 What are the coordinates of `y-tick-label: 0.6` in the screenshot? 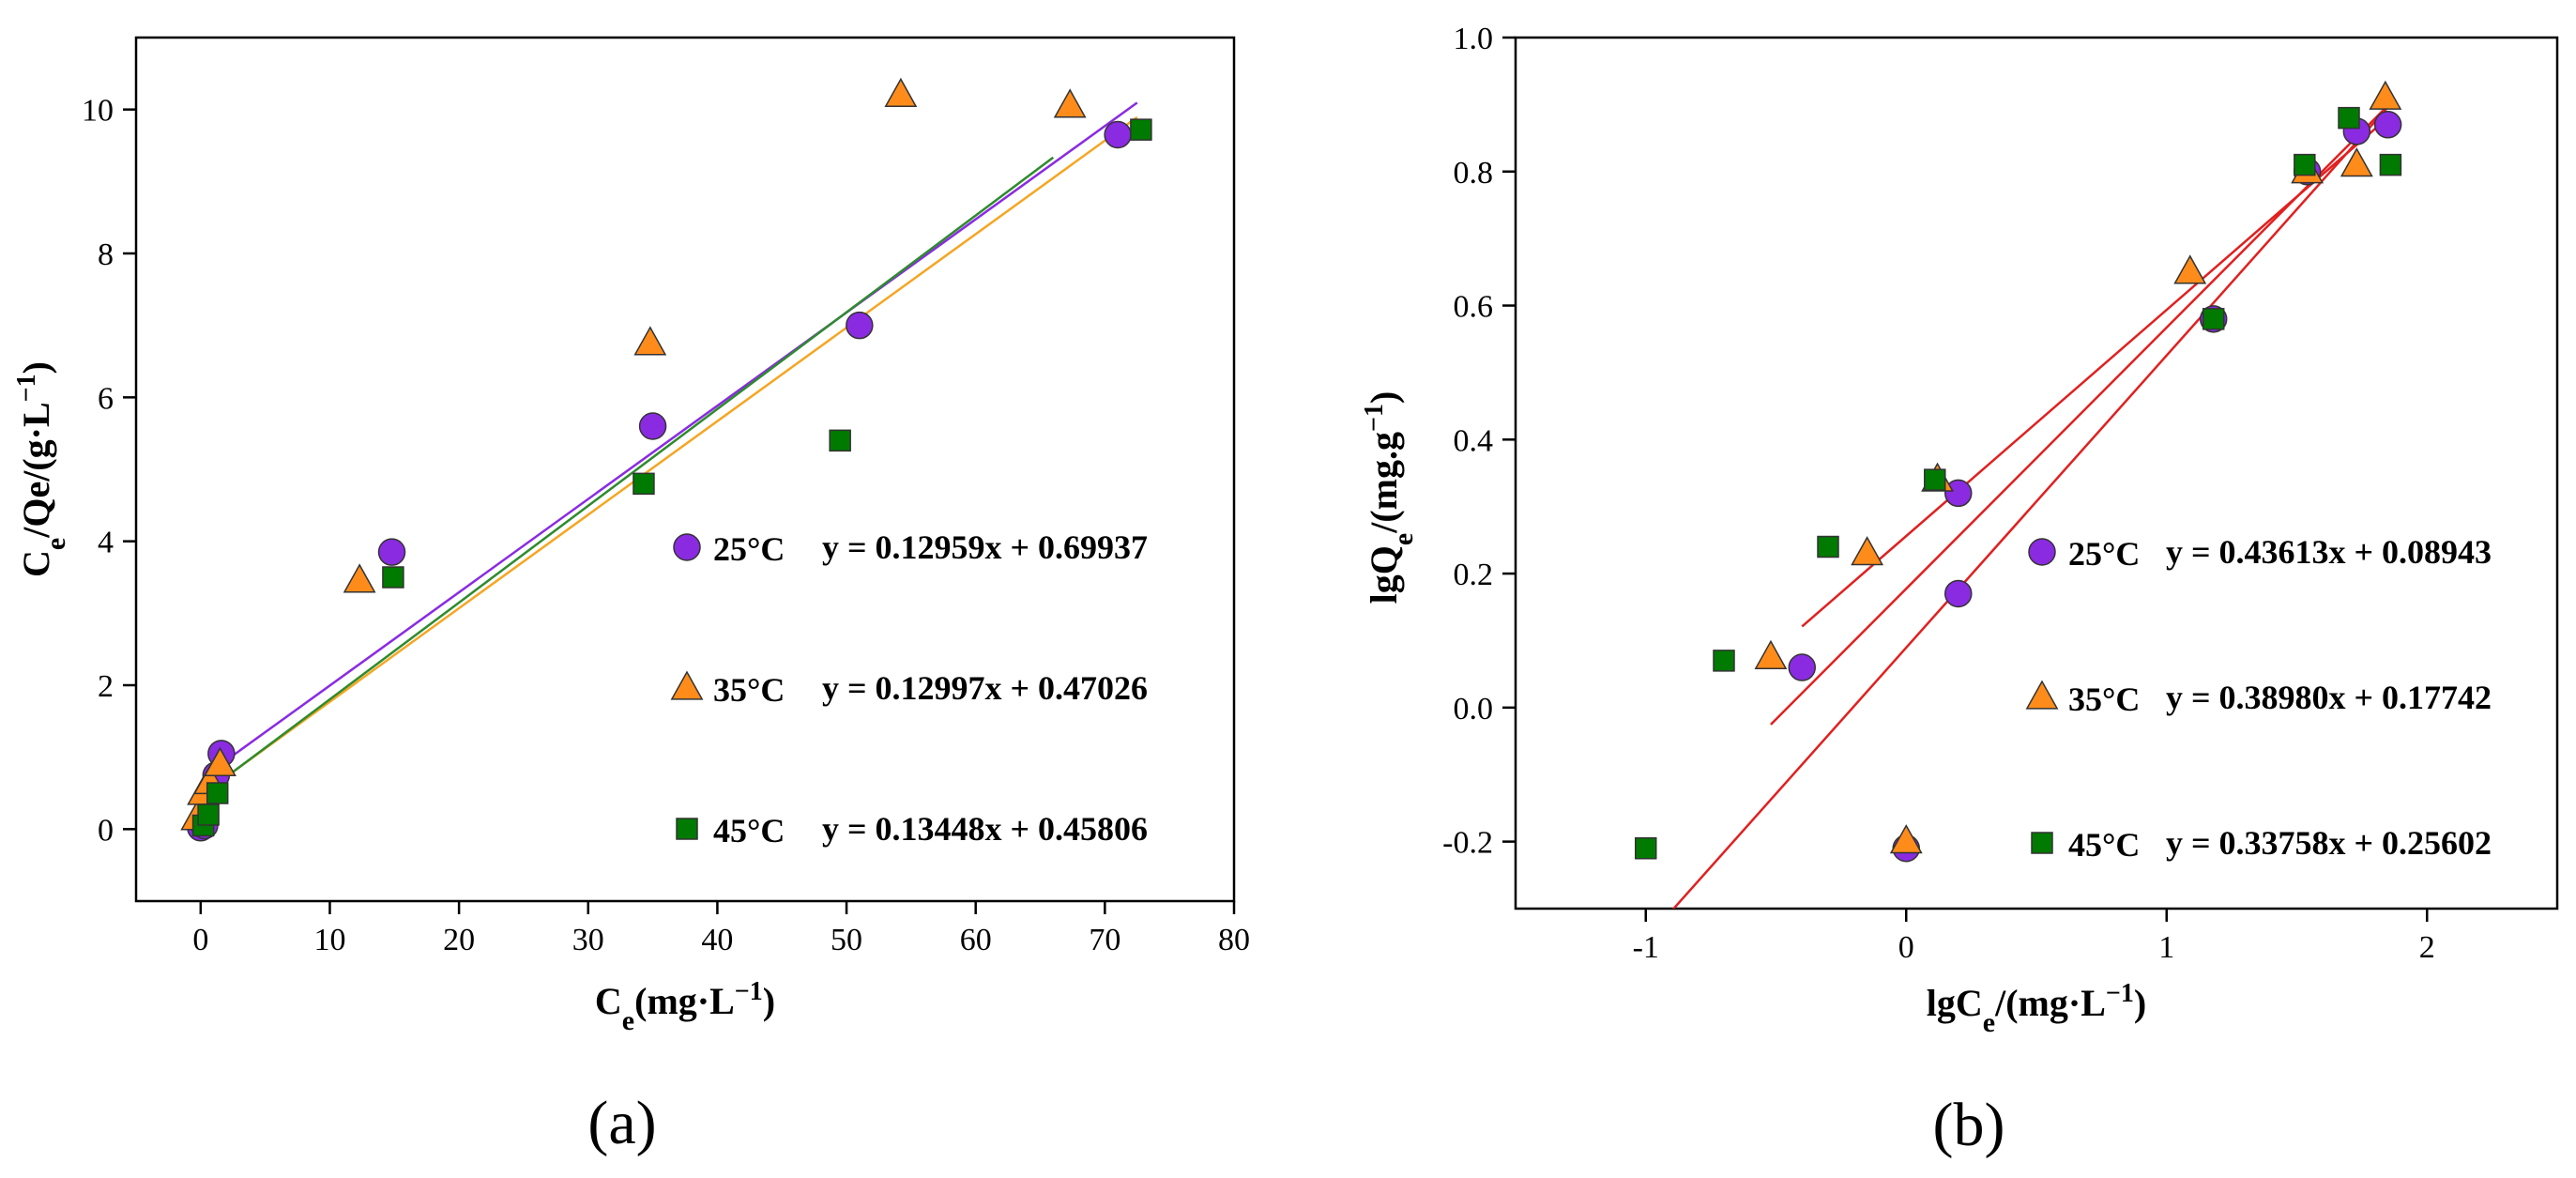 It's located at (1474, 307).